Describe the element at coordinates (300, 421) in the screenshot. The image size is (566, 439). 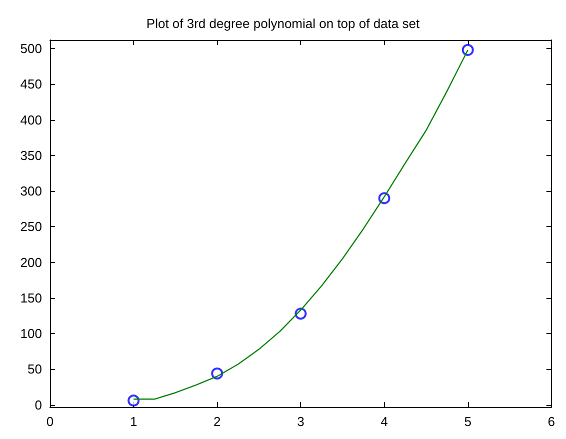
I see `x-tick-label: 3` at that location.